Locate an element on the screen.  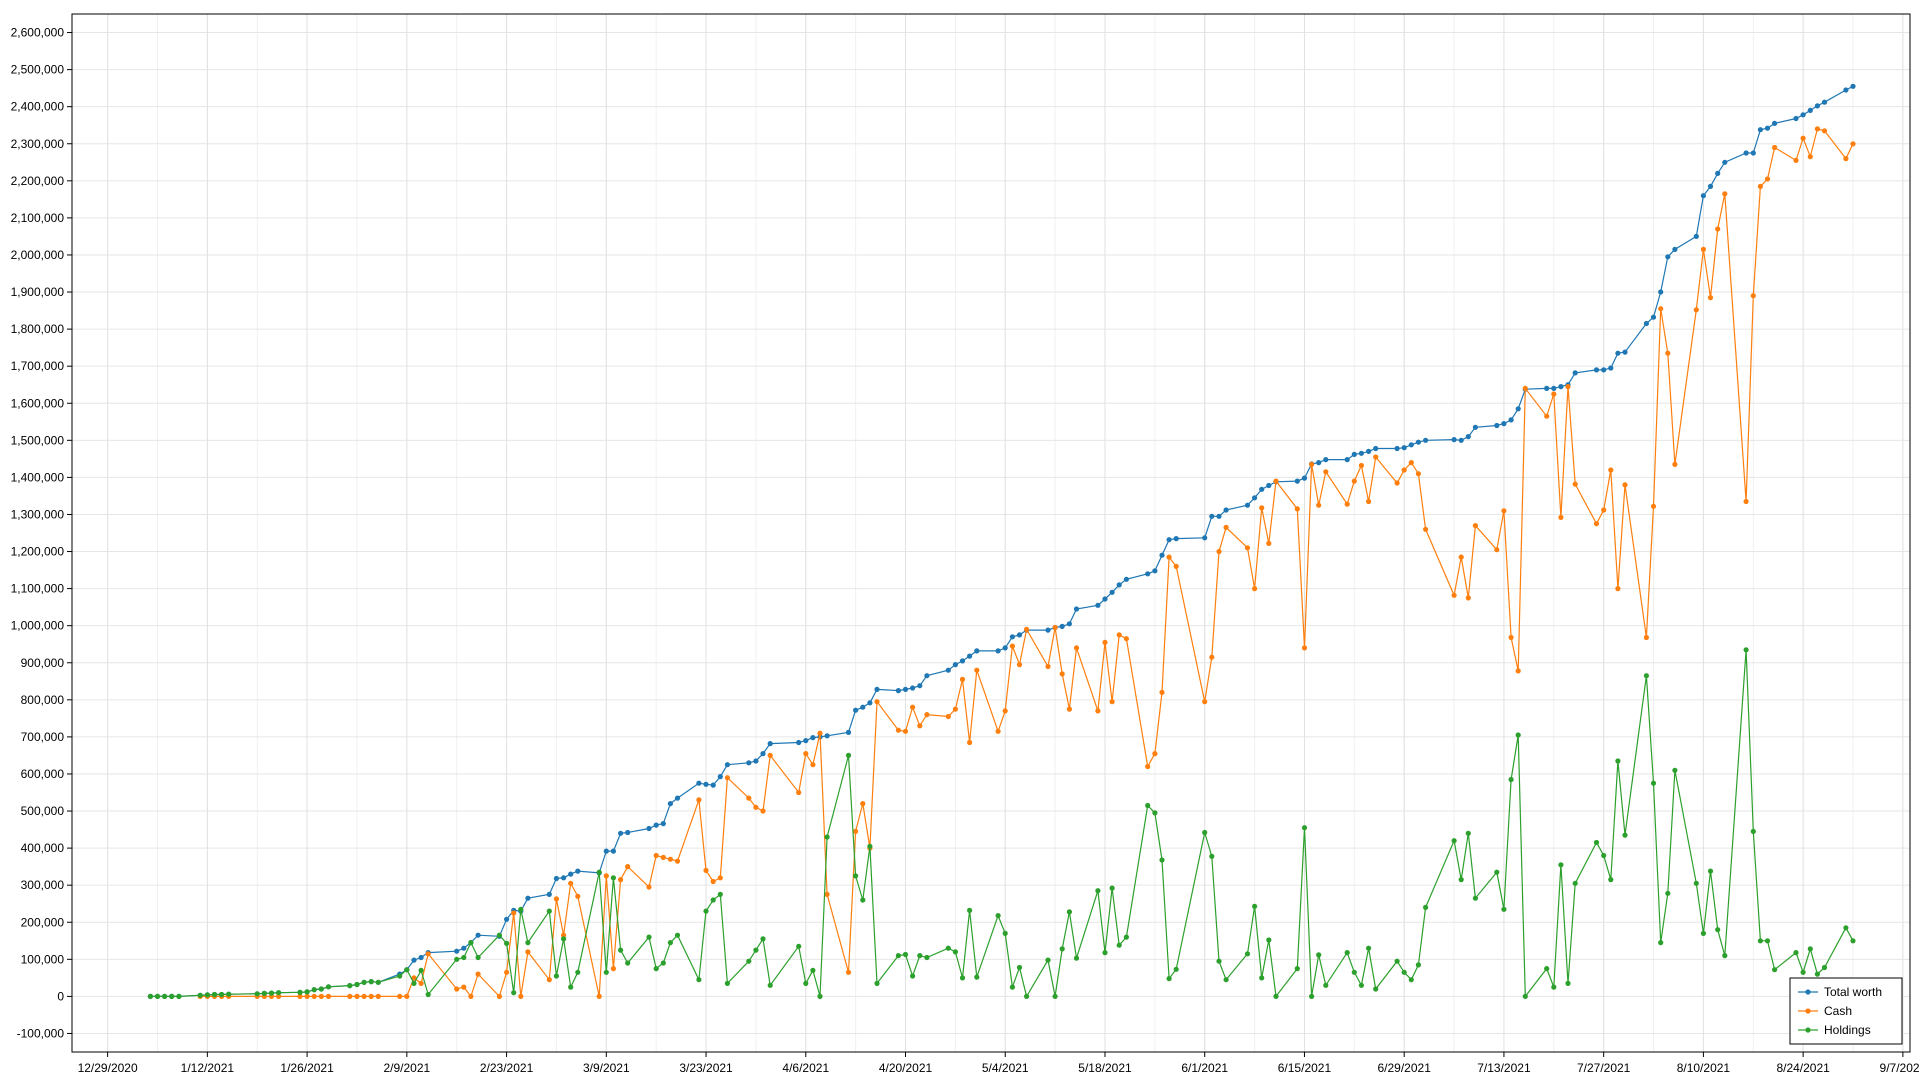
y-tick-label: 700,000 is located at coordinates (43, 737).